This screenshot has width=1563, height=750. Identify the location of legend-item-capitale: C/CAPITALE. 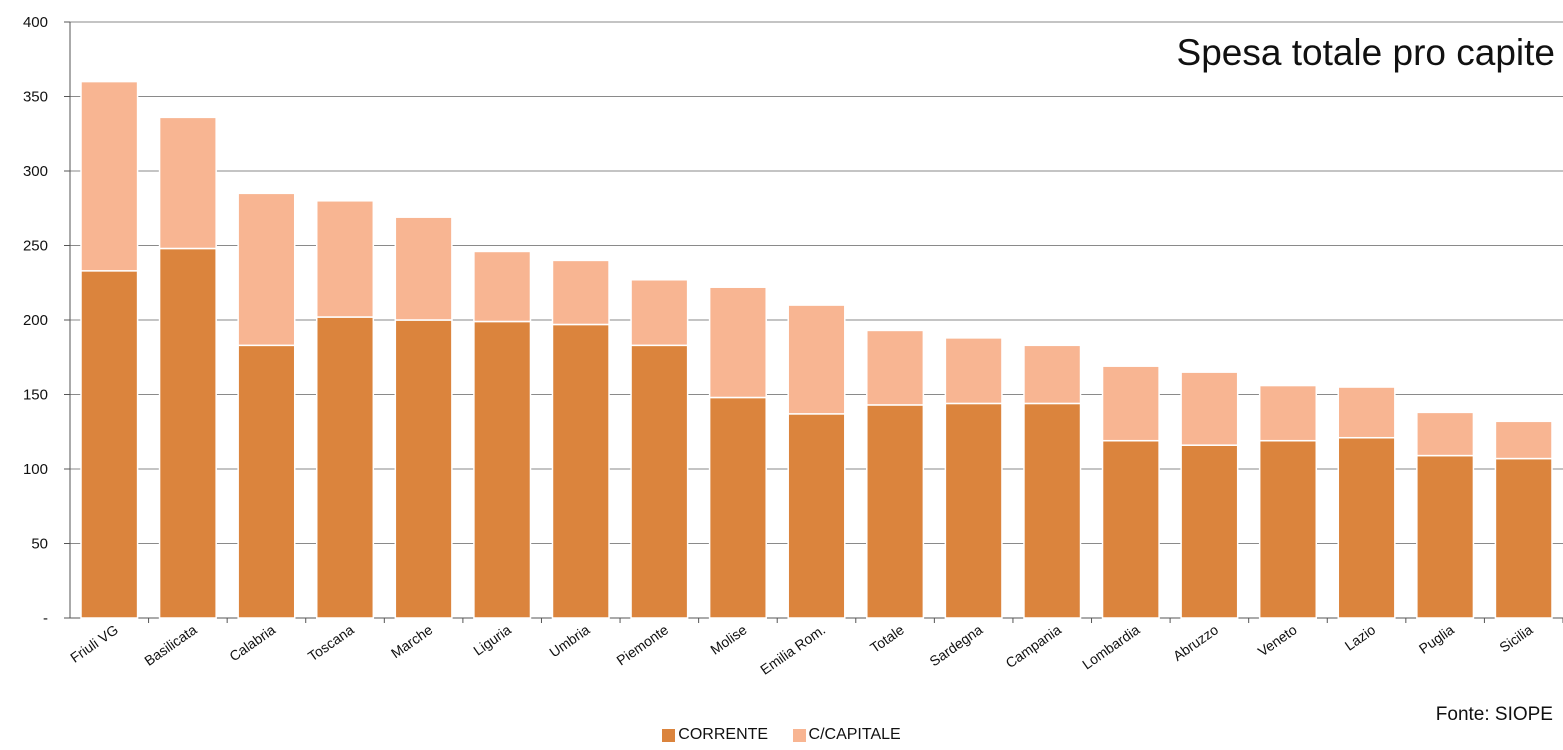
(846, 735).